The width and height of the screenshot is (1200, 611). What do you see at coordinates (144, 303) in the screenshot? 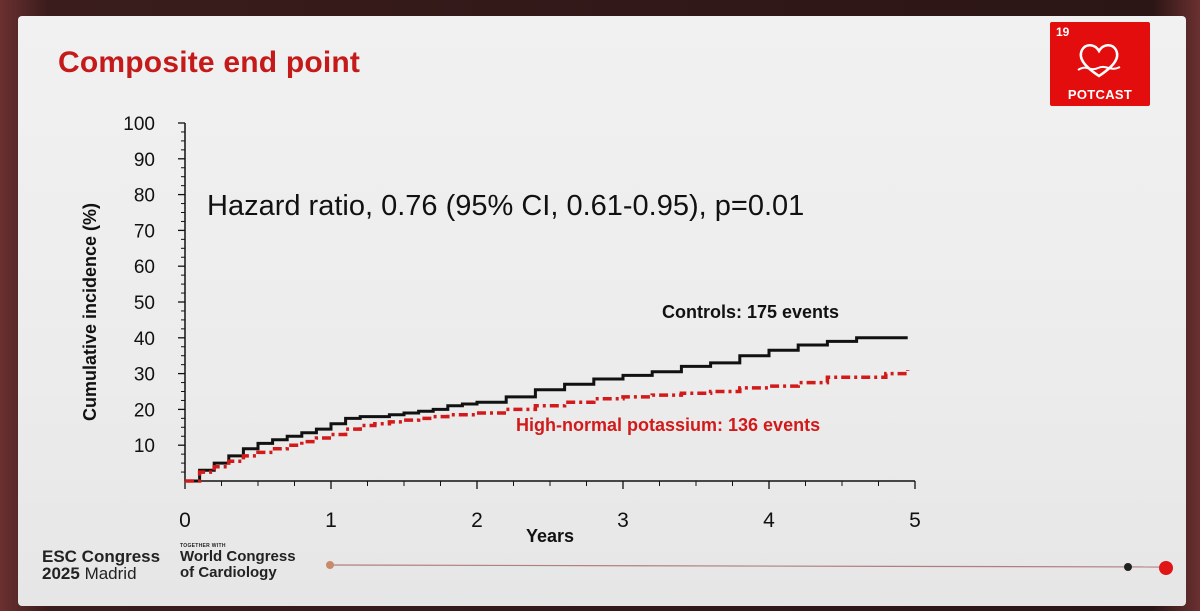
I see `y-tick-label: 50` at bounding box center [144, 303].